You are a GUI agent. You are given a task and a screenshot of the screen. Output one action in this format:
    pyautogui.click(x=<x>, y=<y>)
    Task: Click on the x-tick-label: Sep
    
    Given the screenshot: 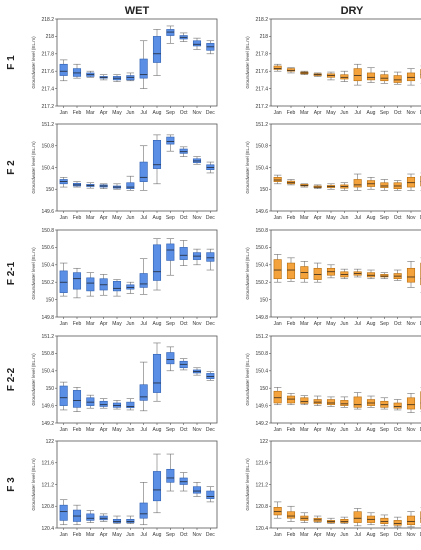 What is the action you would take?
    pyautogui.click(x=170, y=113)
    